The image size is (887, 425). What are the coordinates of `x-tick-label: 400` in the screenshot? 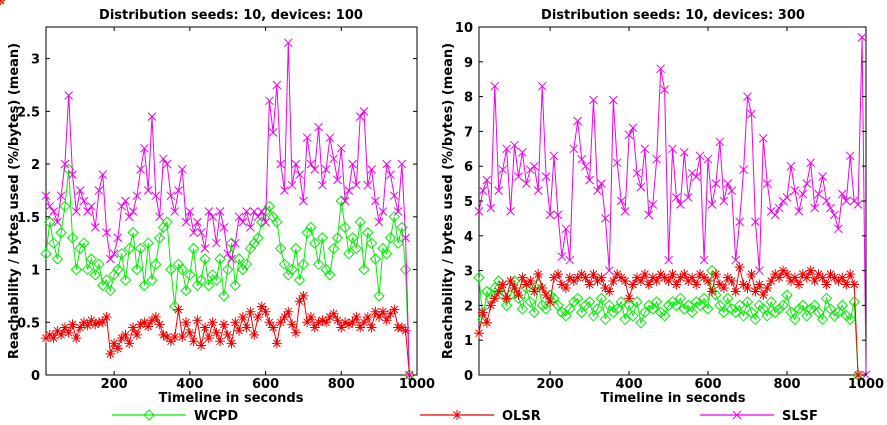 It's located at (628, 384).